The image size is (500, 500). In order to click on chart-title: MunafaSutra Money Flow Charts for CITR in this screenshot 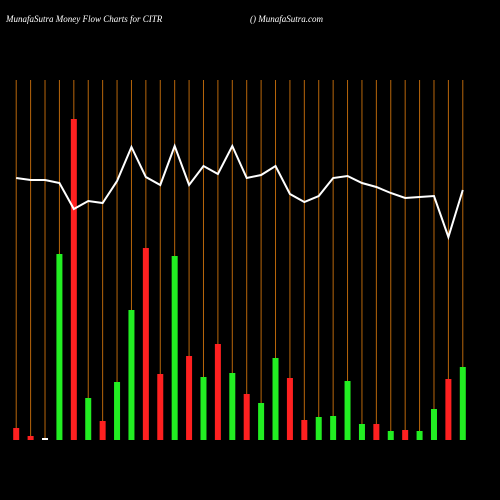, I will do `click(84, 19)`.